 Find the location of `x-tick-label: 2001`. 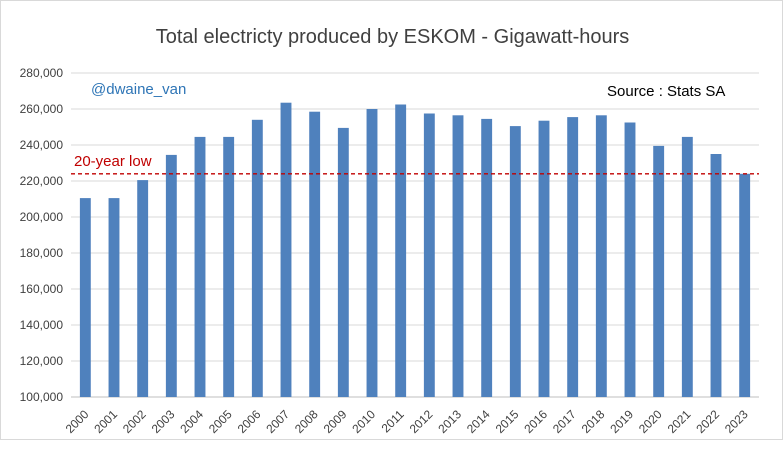

x-tick-label: 2001 is located at coordinates (105, 421).